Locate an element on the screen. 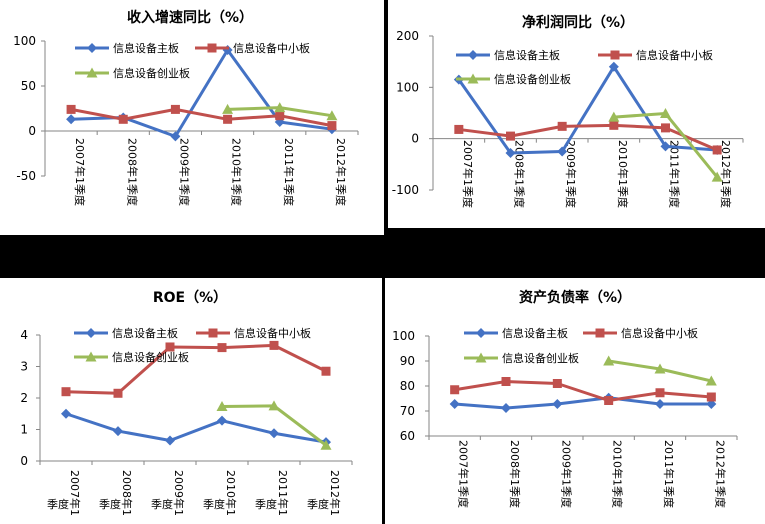 Image resolution: width=765 pixels, height=524 pixels. y-tick-label: 100 is located at coordinates (407, 87).